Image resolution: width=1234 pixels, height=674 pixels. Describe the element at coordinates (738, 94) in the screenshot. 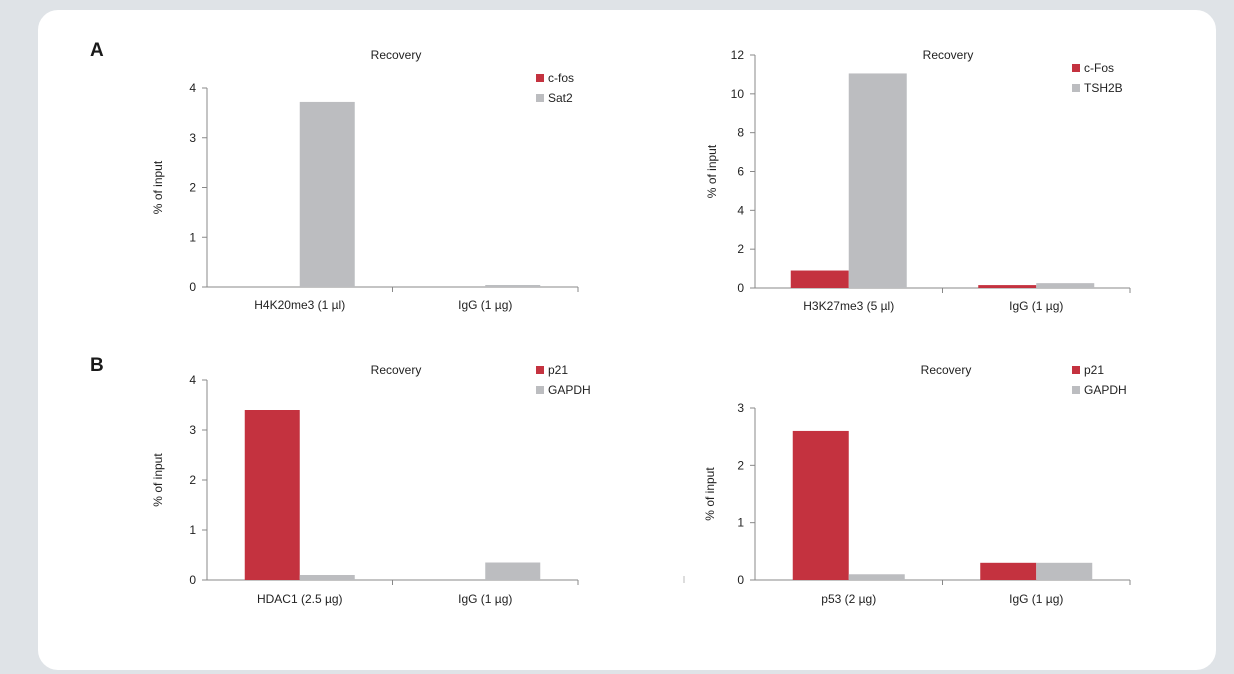

I see `chart-2-y-tick-label: 10` at that location.